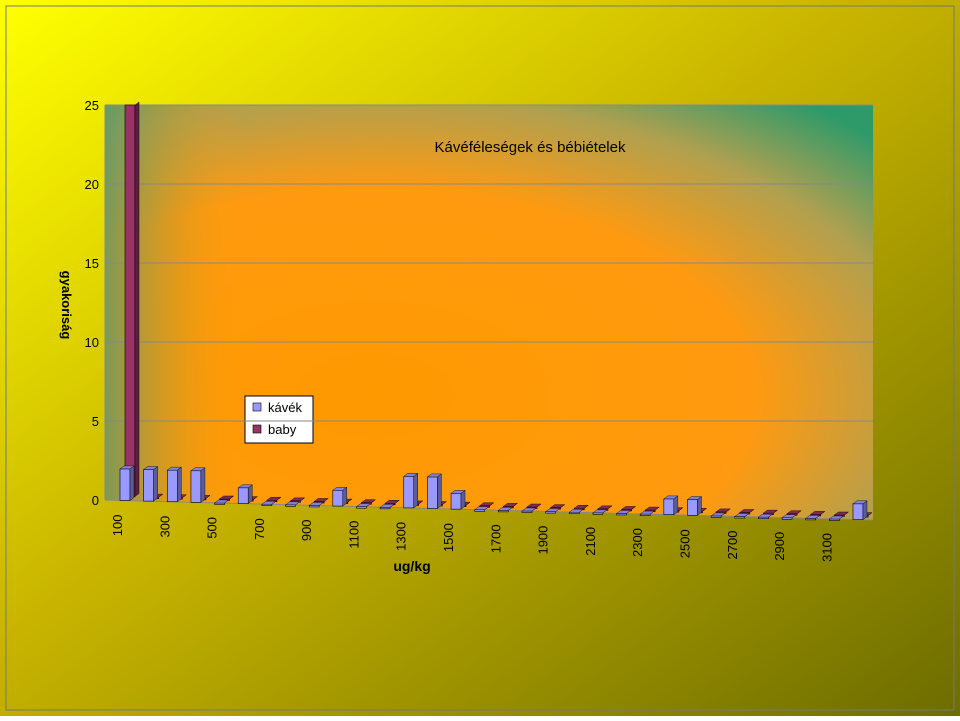 The image size is (960, 721). What do you see at coordinates (92, 263) in the screenshot?
I see `y-tick-label: 15` at bounding box center [92, 263].